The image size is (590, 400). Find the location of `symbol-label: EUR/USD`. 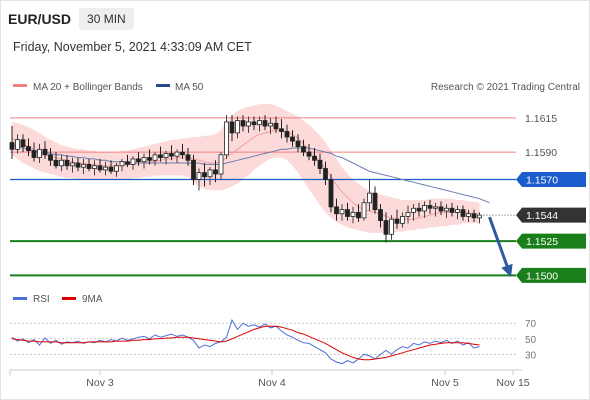

symbol-label: EUR/USD is located at coordinates (40, 19).